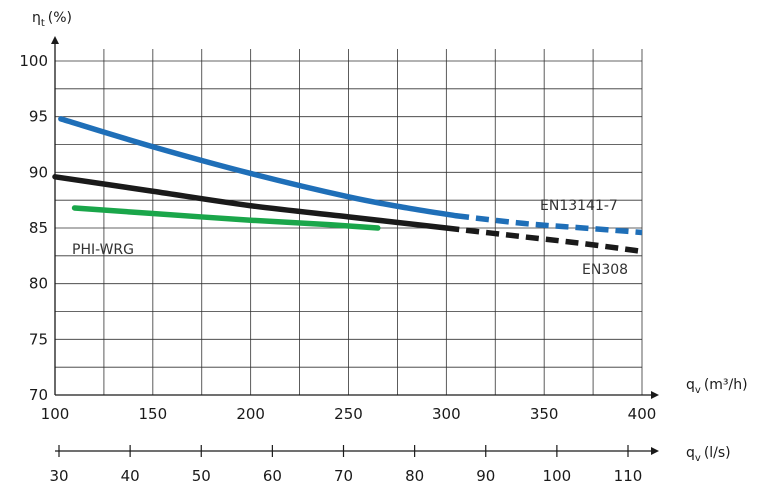  What do you see at coordinates (258, 167) in the screenshot?
I see `series-line-en13141` at bounding box center [258, 167].